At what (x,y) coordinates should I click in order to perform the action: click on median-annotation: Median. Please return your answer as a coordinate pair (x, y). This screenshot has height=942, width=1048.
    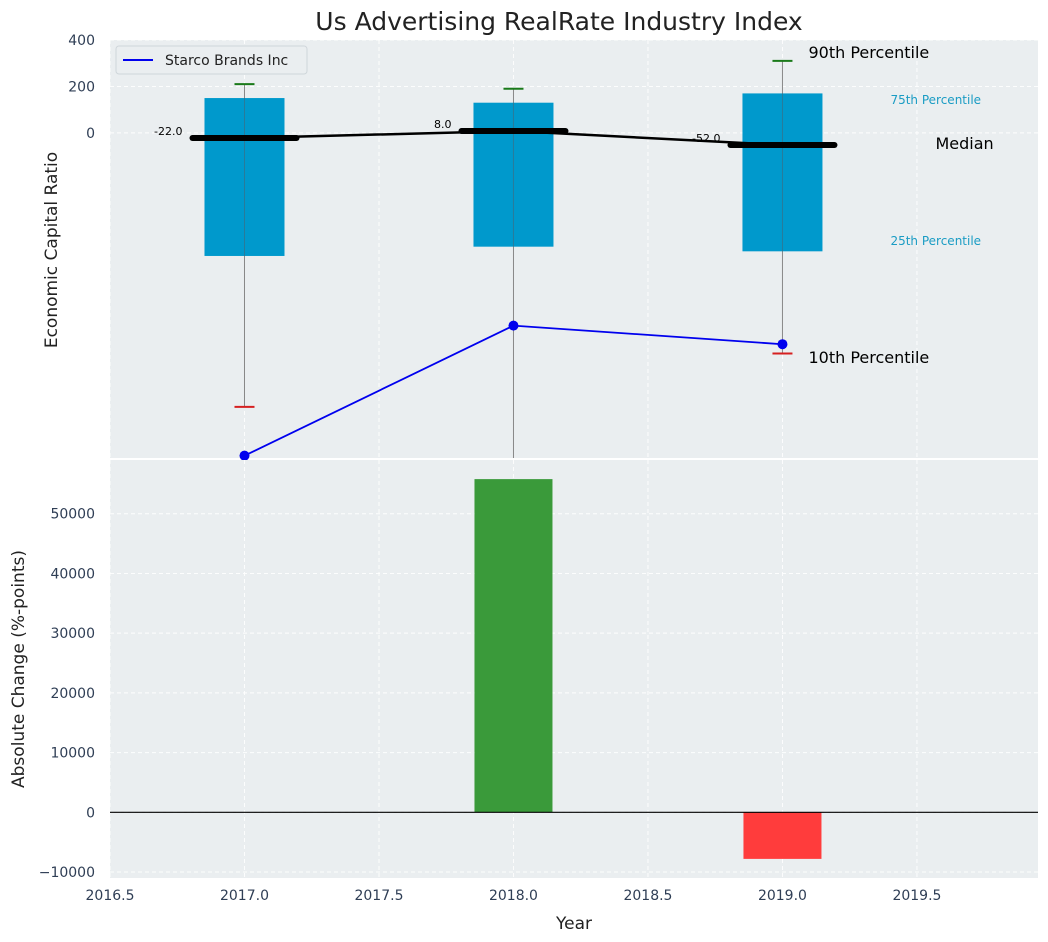
    Looking at the image, I should click on (964, 143).